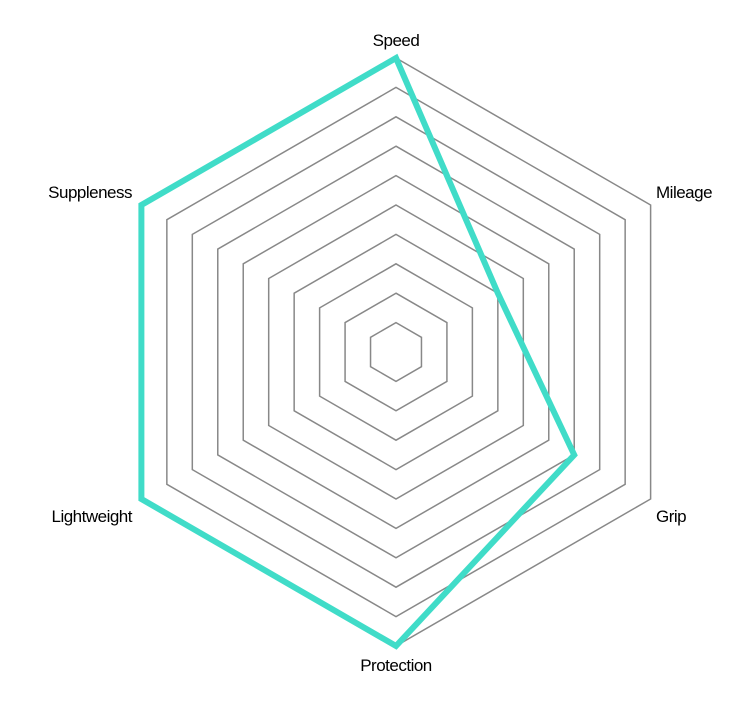 This screenshot has height=708, width=750. What do you see at coordinates (90, 192) in the screenshot?
I see `axis-label-suppleness: Suppleness` at bounding box center [90, 192].